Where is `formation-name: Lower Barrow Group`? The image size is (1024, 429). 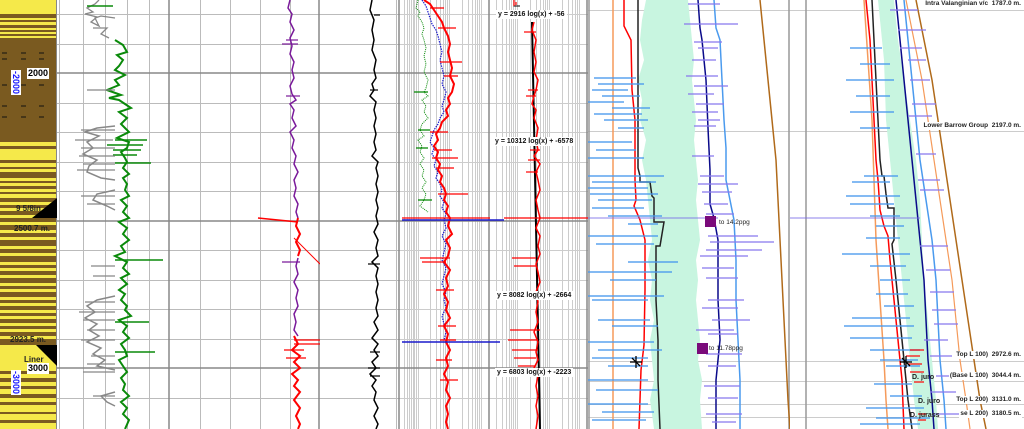 formation-name: Lower Barrow Group is located at coordinates (956, 125).